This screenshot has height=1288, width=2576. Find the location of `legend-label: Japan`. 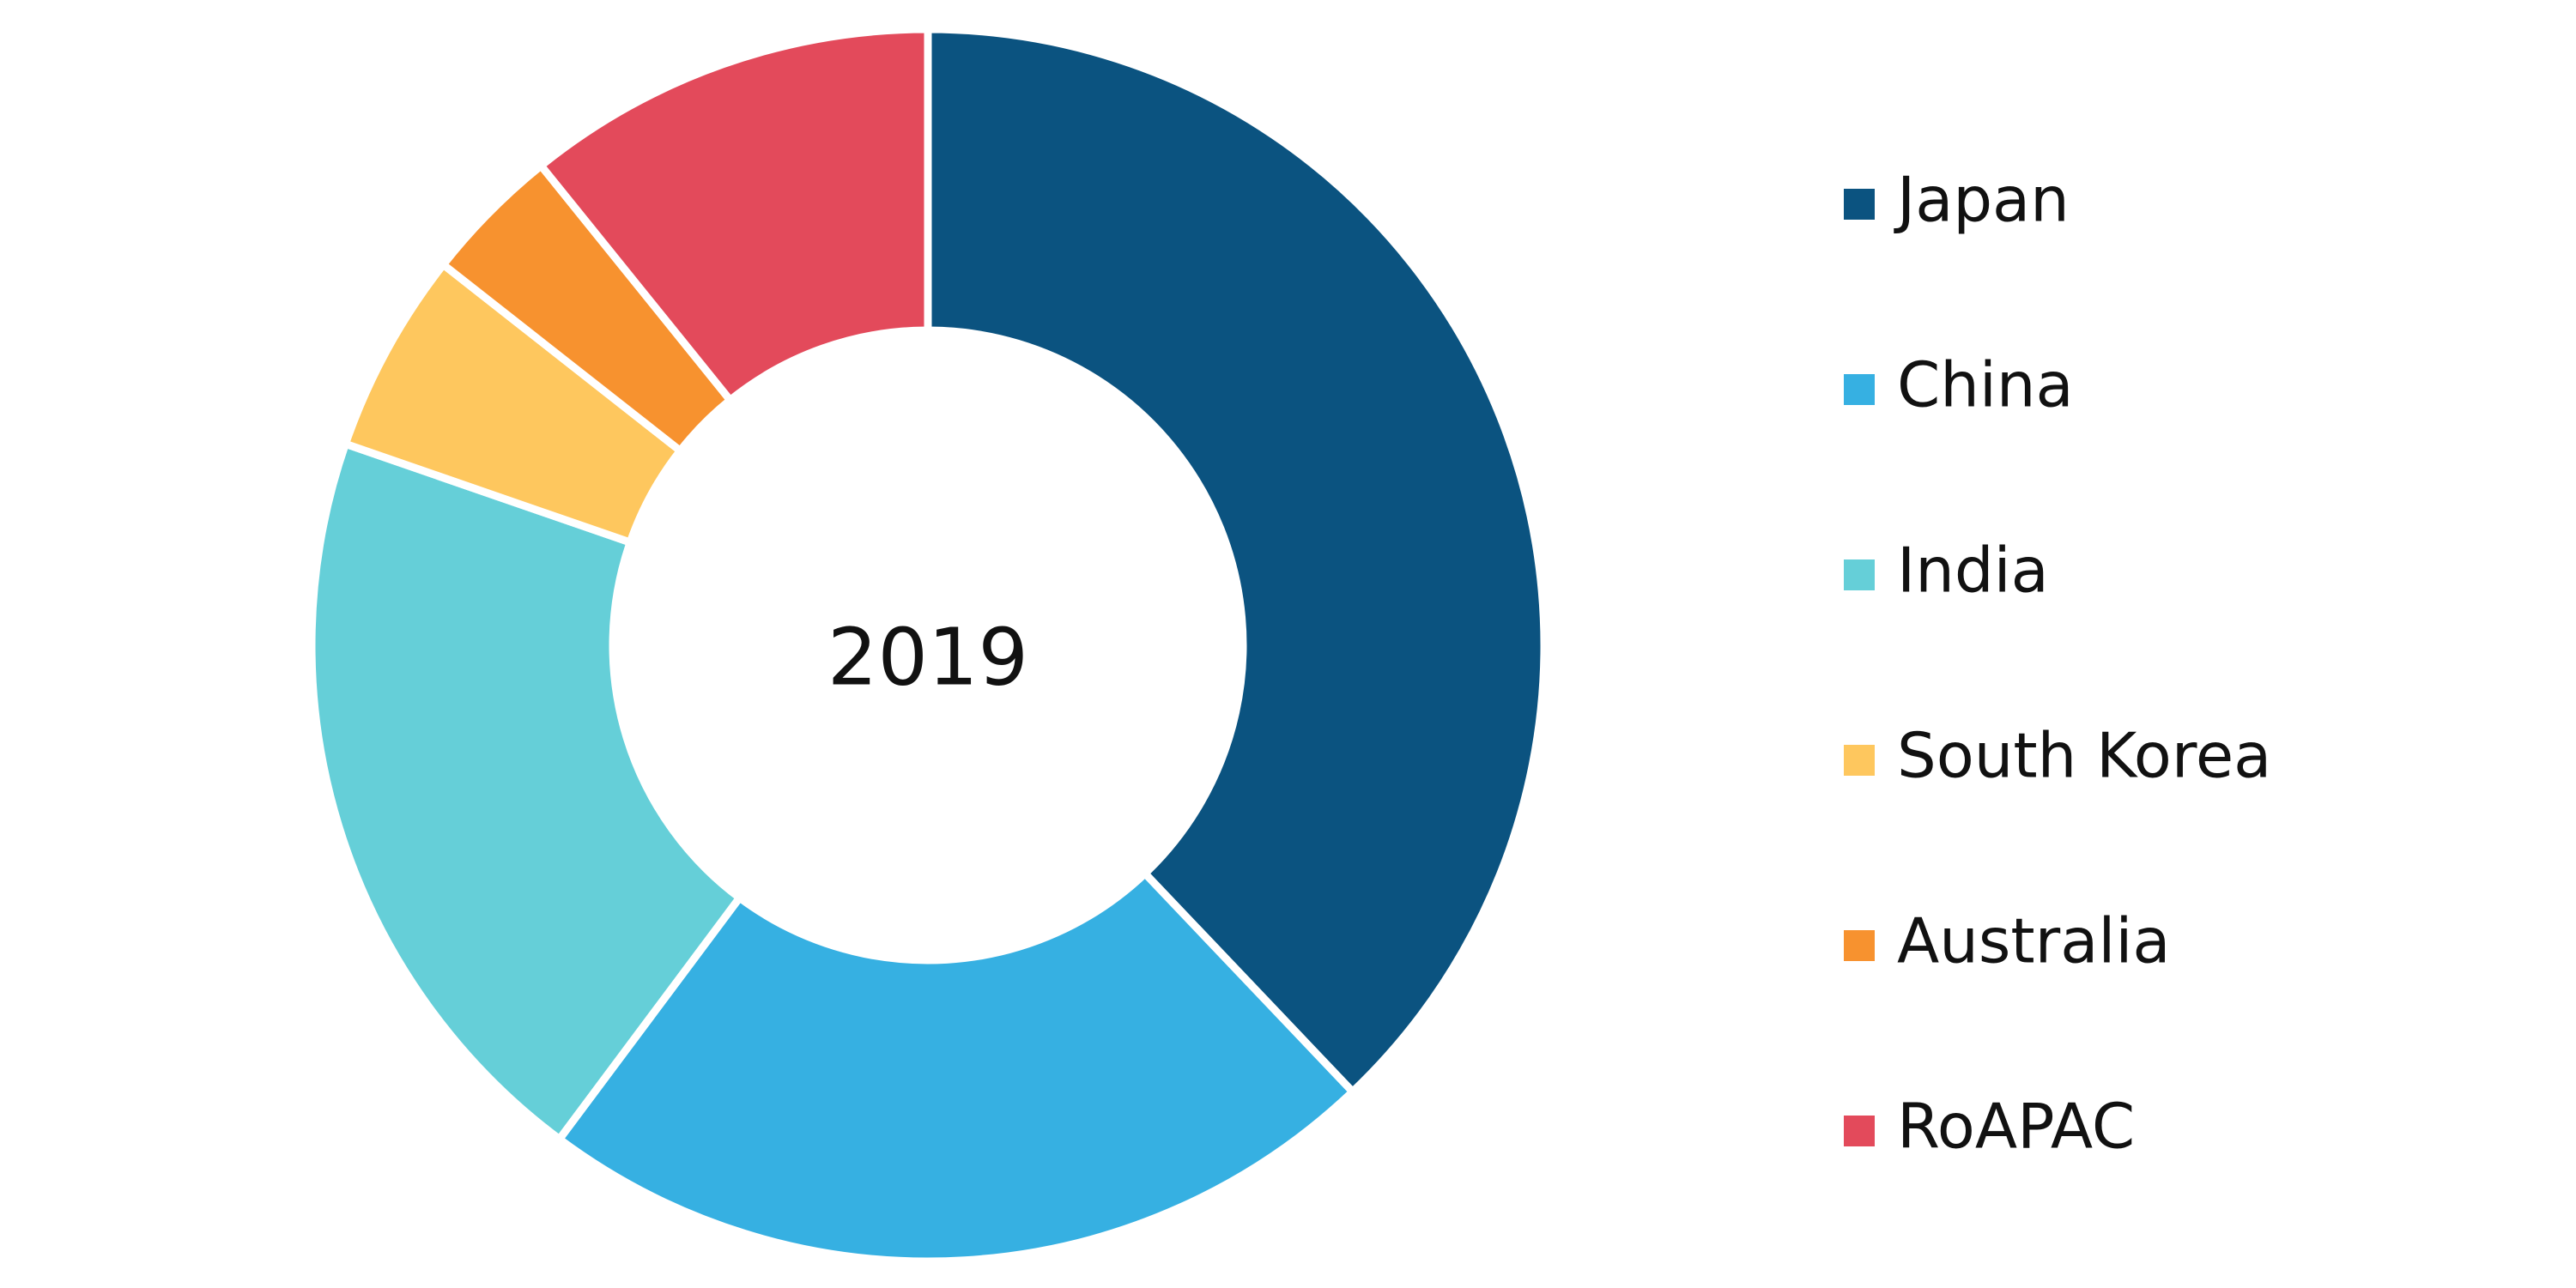

legend-label: Japan is located at coordinates (1982, 200).